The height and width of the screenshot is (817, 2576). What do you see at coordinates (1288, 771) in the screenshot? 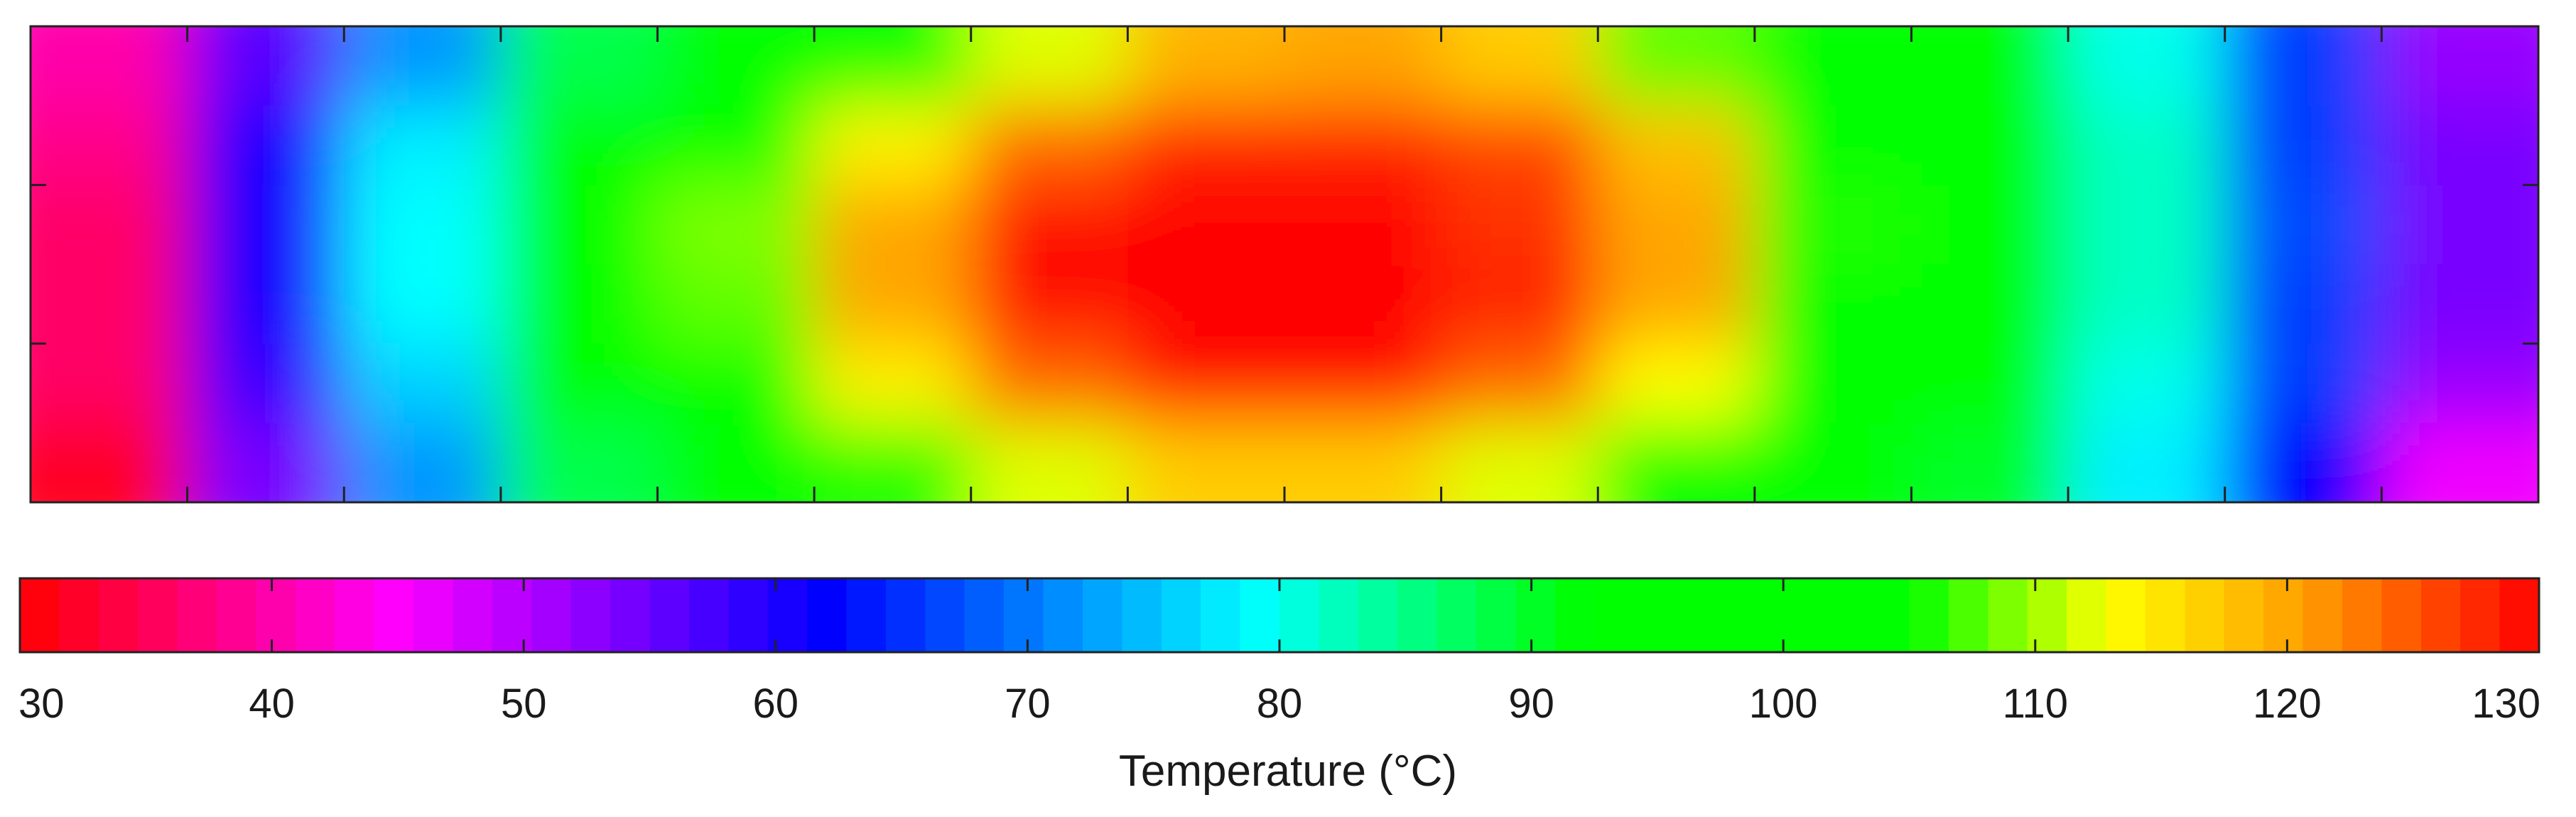
I see `colorbar-label: Temperature (°C)` at bounding box center [1288, 771].